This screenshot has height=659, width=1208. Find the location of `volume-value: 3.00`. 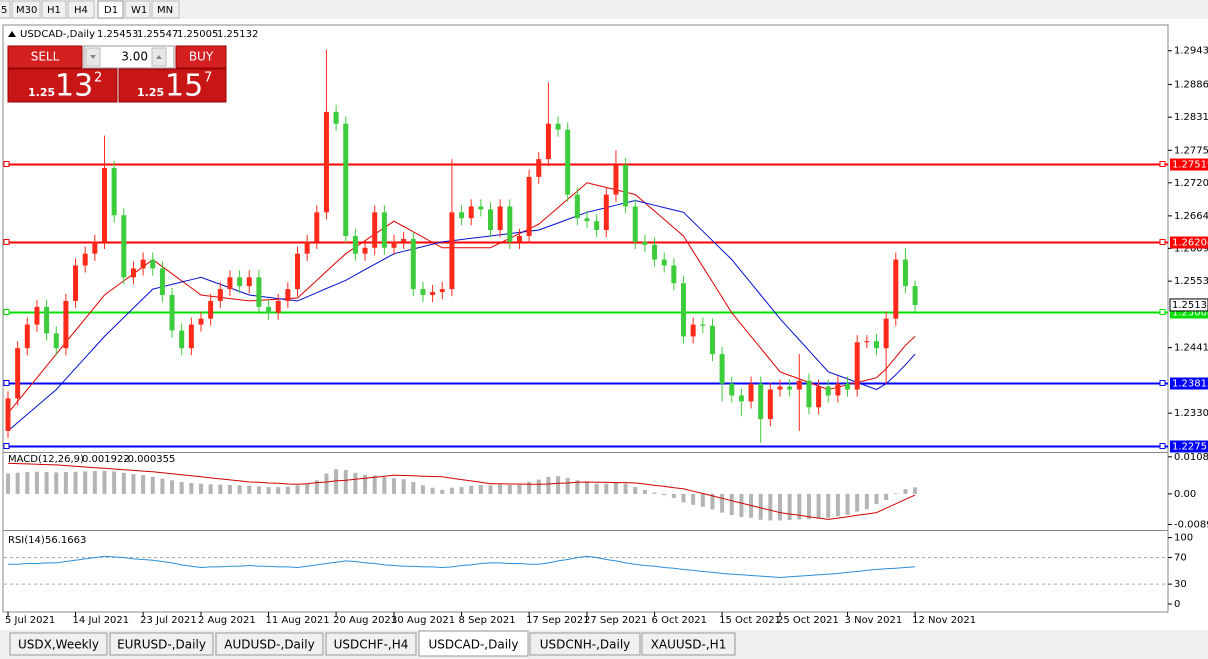

volume-value: 3.00 is located at coordinates (134, 57).